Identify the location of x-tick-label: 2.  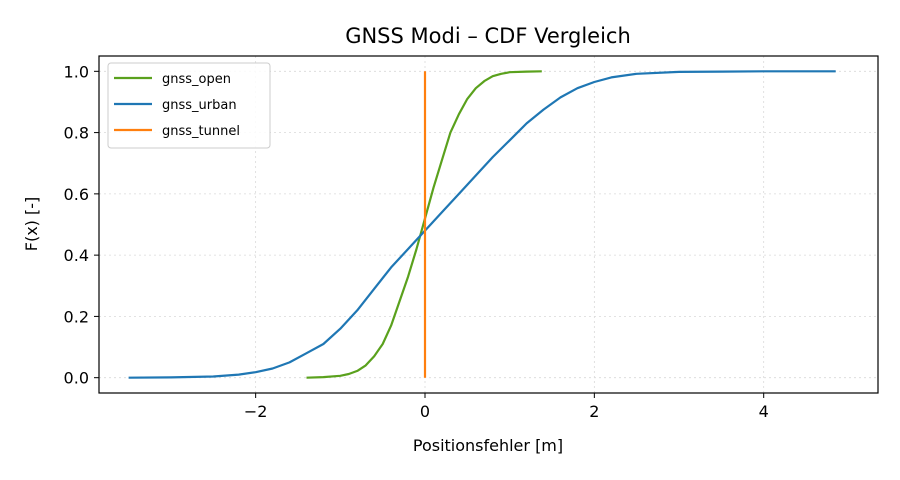
(594, 411).